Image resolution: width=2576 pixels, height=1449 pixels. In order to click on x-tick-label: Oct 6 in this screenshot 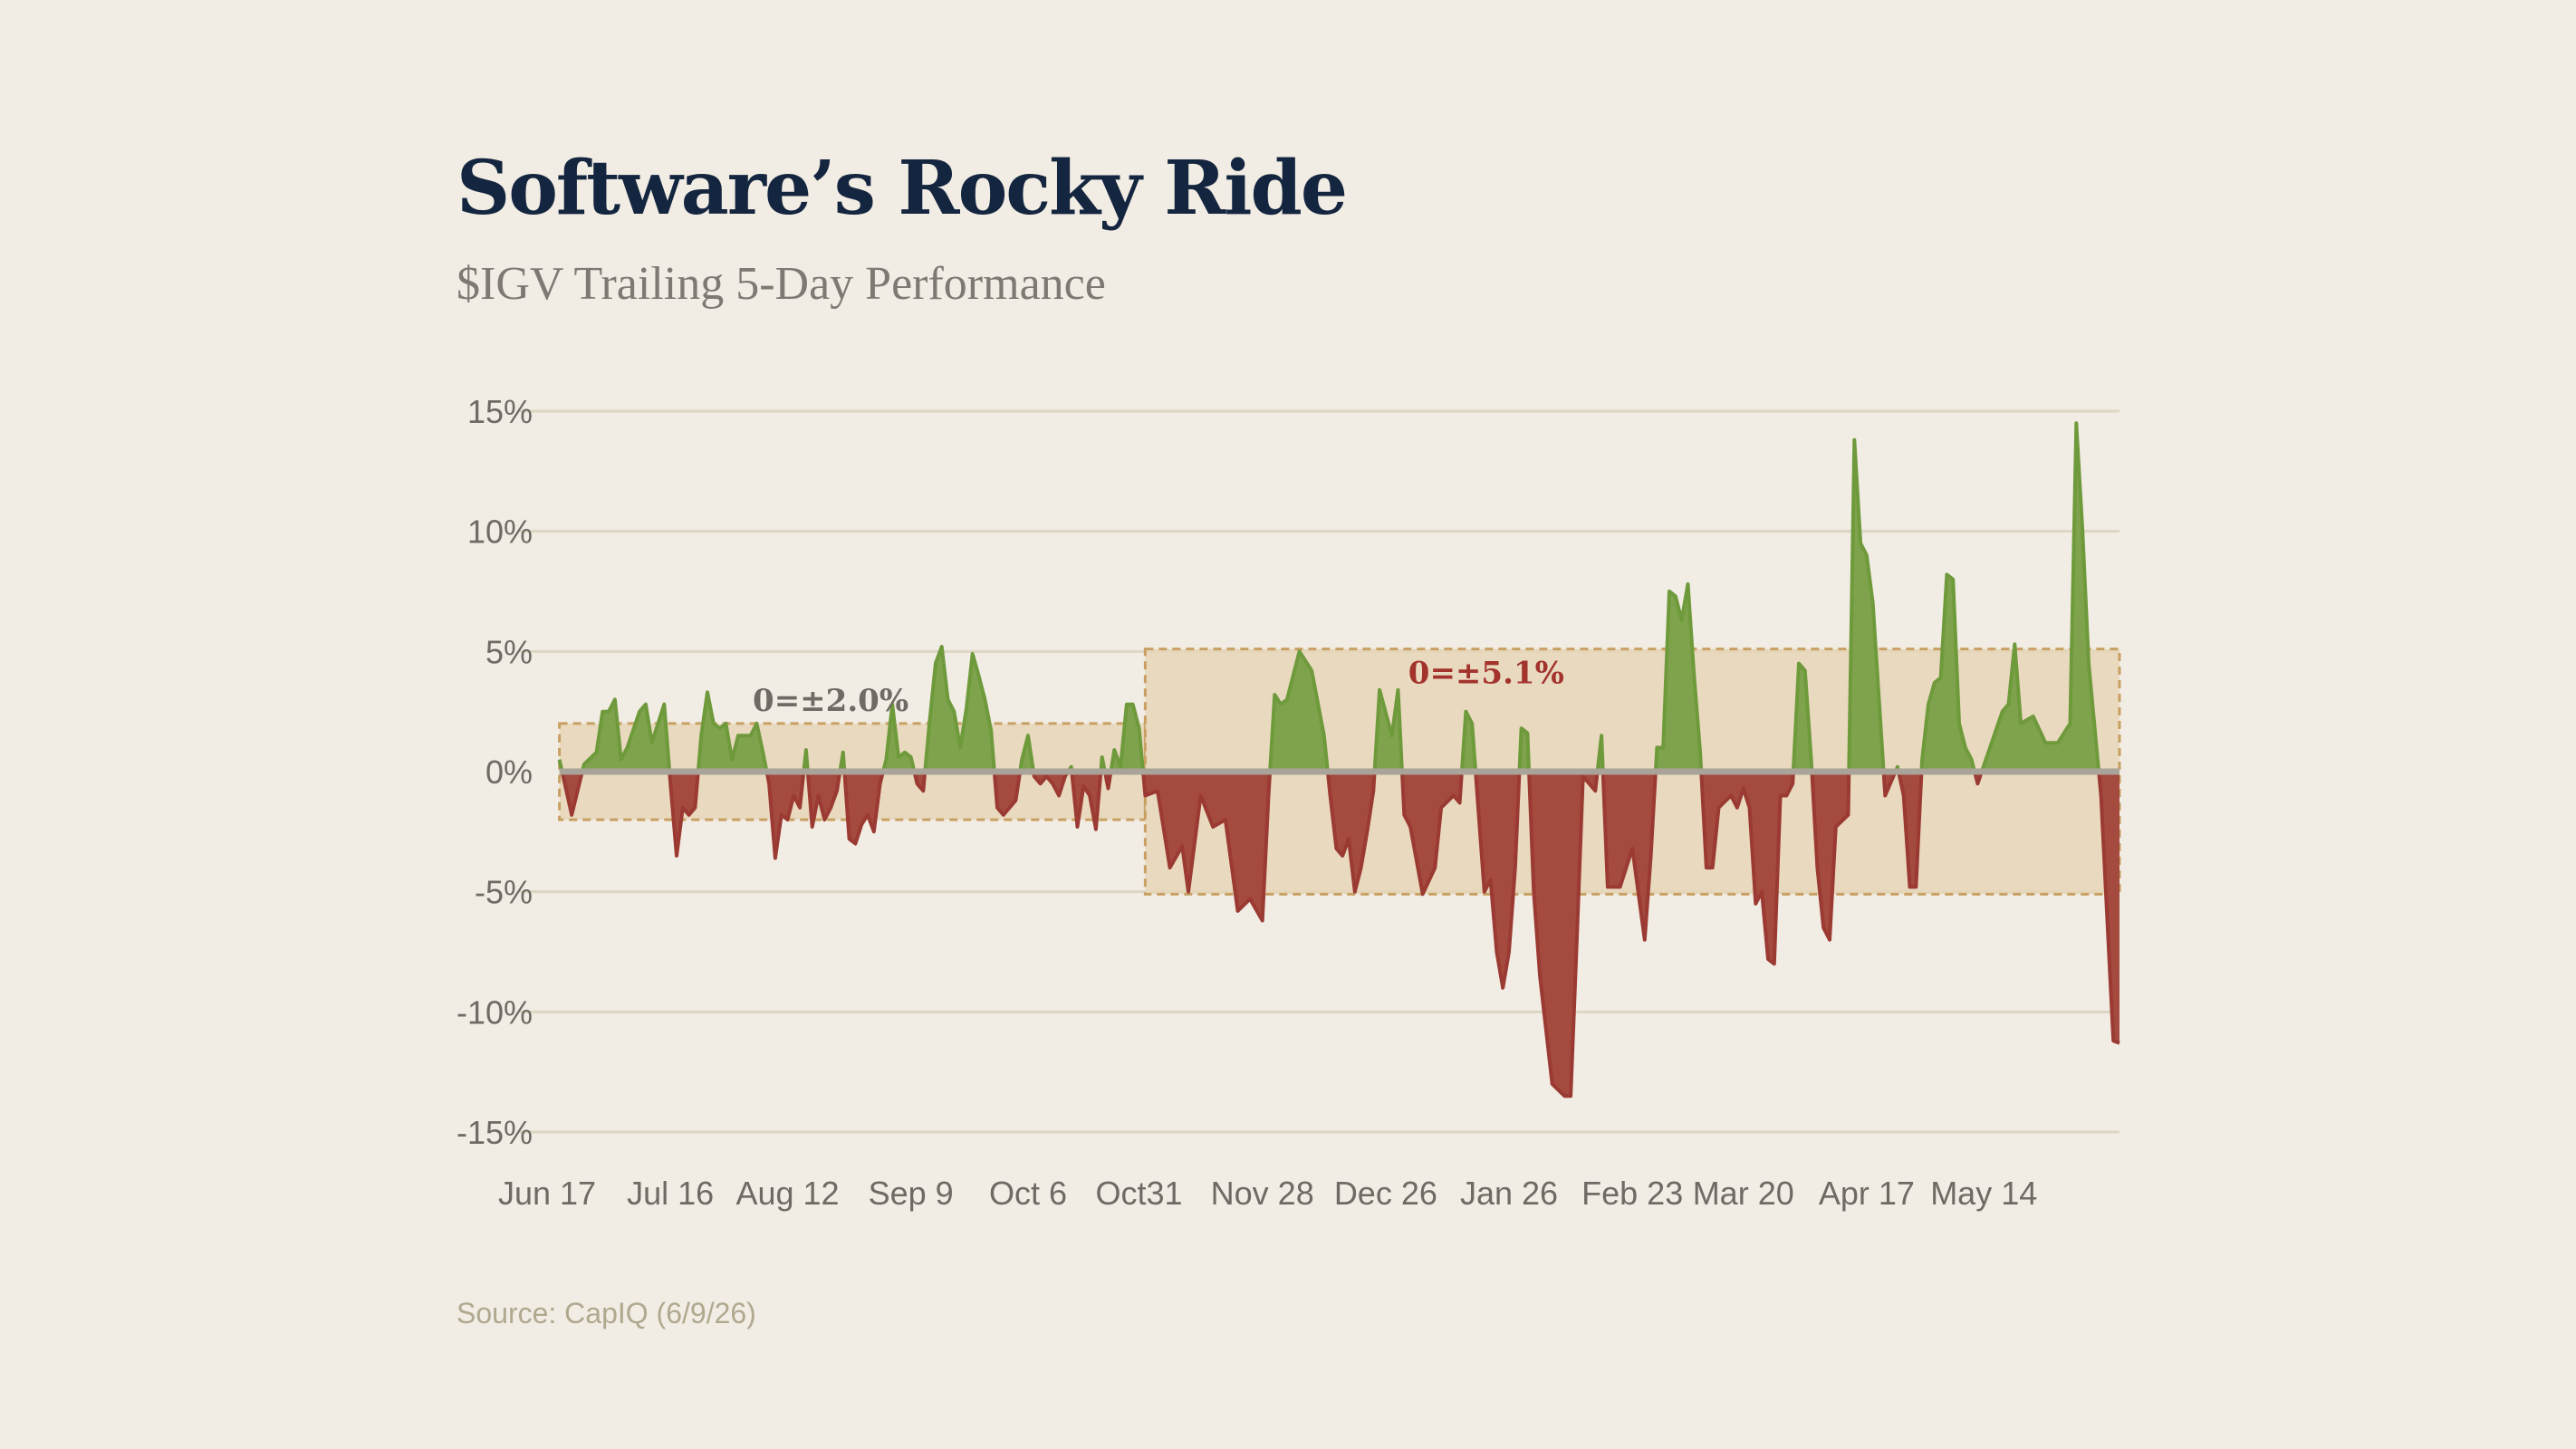, I will do `click(1028, 1193)`.